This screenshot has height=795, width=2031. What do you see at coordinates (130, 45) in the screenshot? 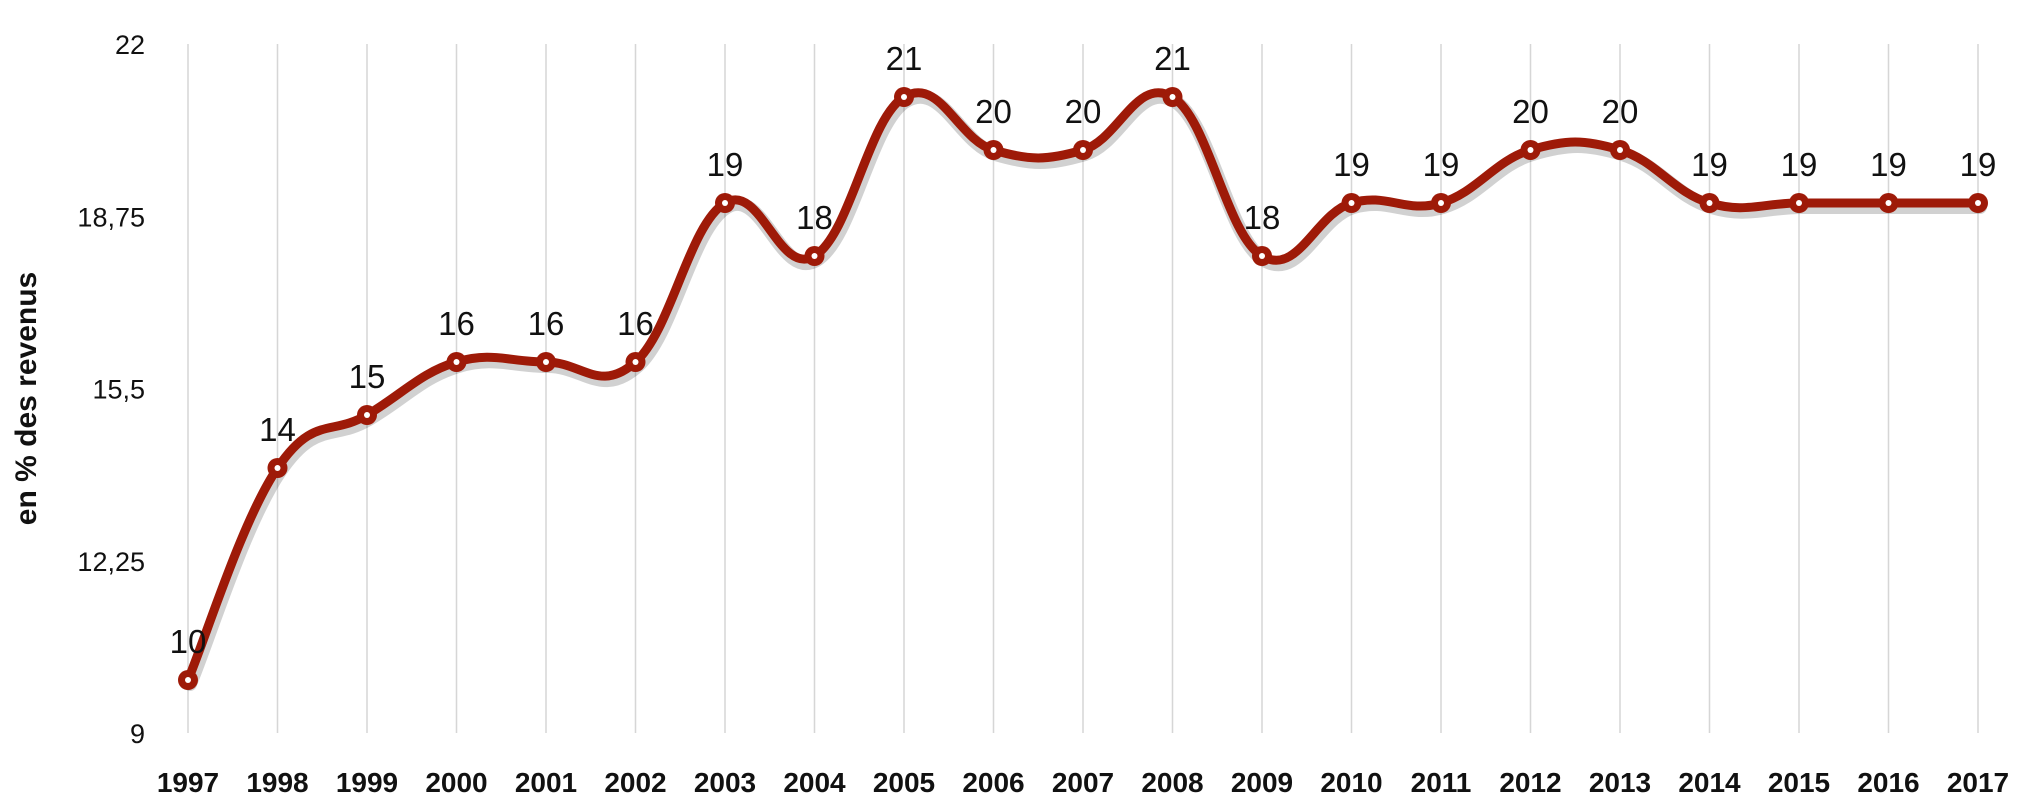
I see `y-tick: 22` at bounding box center [130, 45].